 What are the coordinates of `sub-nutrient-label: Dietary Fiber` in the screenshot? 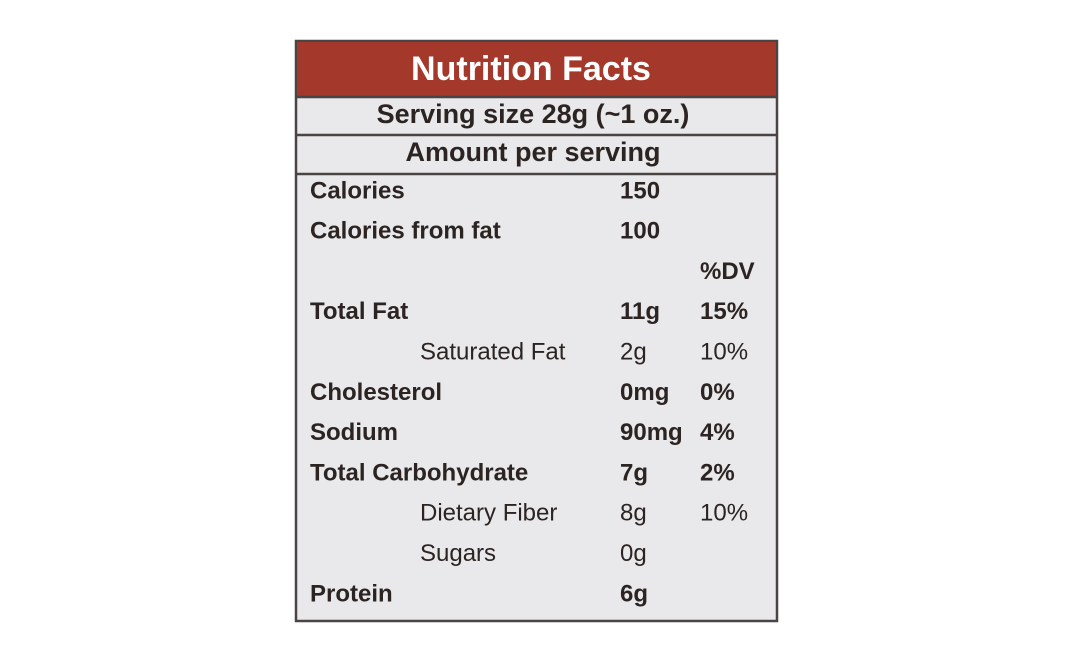 It's located at (488, 513).